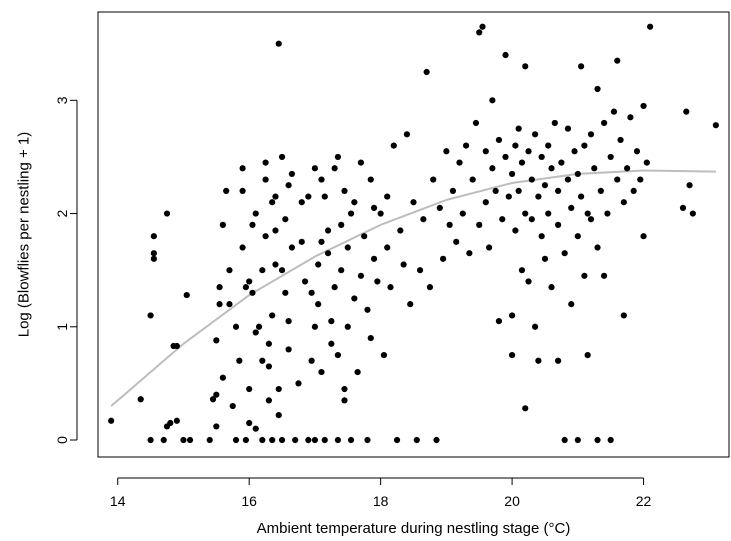 The image size is (731, 541). I want to click on y-tick-label: 2, so click(62, 213).